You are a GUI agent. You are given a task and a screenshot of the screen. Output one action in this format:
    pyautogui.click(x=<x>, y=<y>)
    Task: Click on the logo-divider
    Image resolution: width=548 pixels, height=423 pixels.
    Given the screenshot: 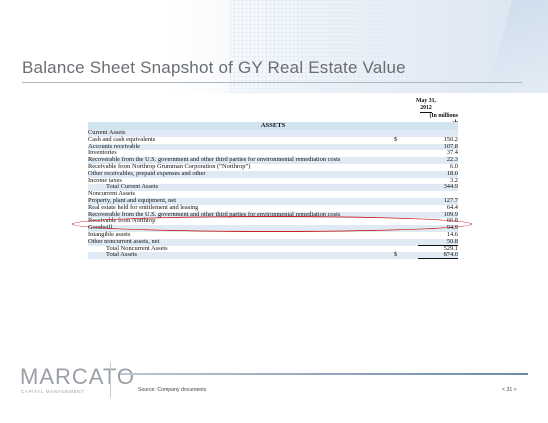 What is the action you would take?
    pyautogui.click(x=110, y=380)
    